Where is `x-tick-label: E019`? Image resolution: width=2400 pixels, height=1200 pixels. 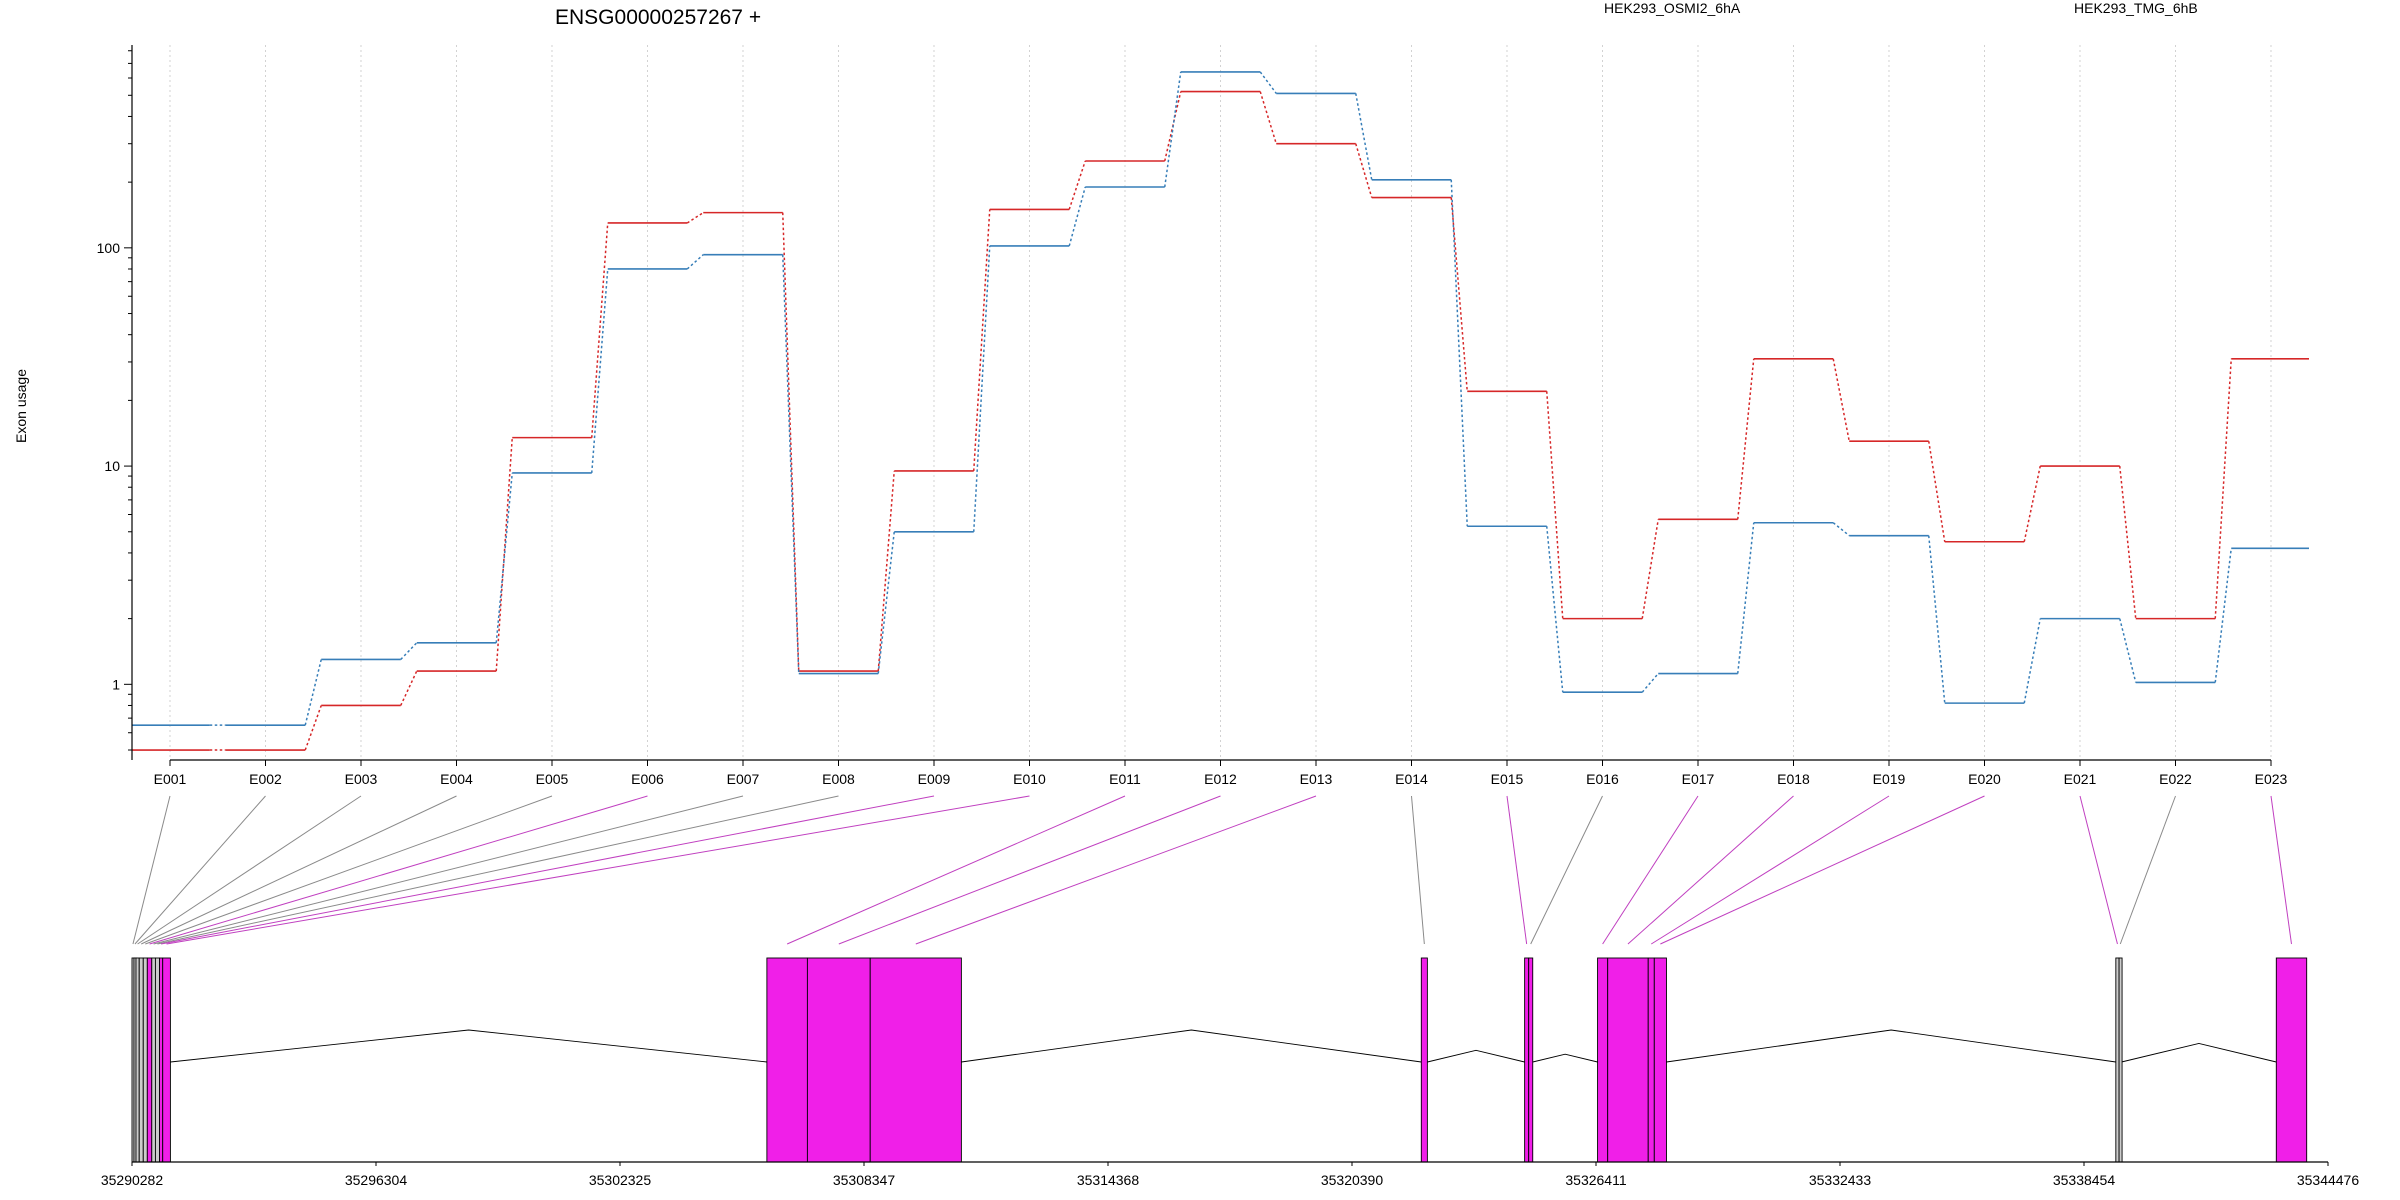
x-tick-label: E019 is located at coordinates (1889, 779).